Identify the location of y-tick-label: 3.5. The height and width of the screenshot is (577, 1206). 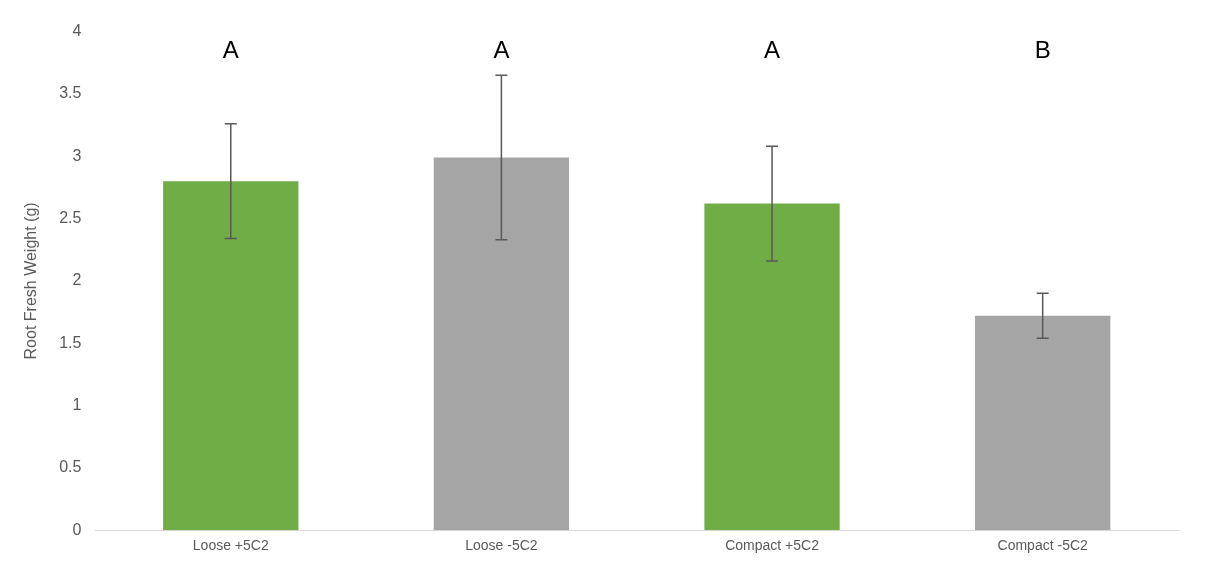
(70, 93).